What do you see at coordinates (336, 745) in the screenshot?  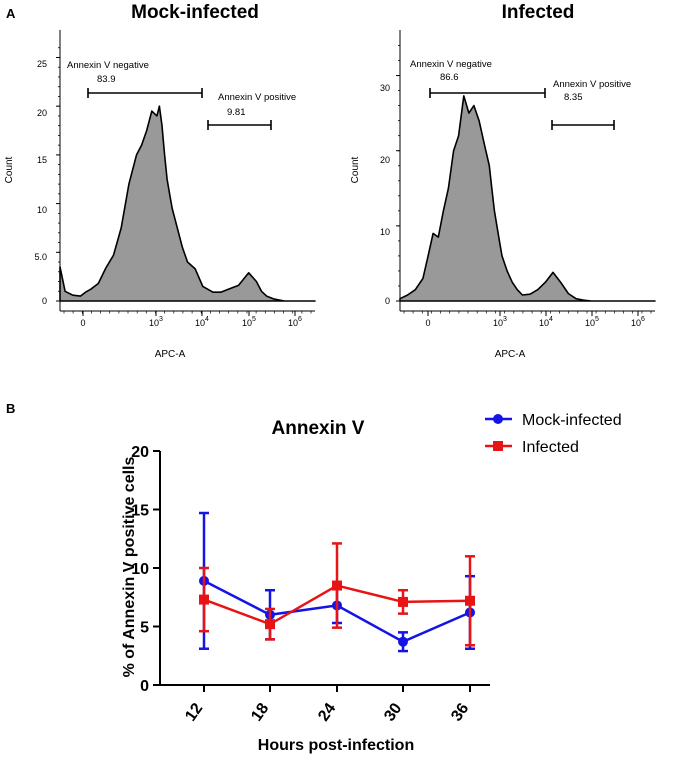 I see `x-axis-label: Hours post-infection` at bounding box center [336, 745].